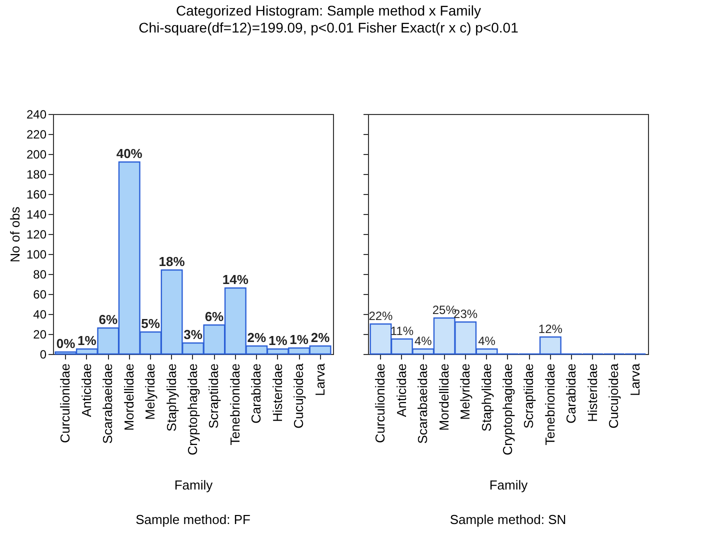  I want to click on y-tick-label: 200, so click(36, 155).